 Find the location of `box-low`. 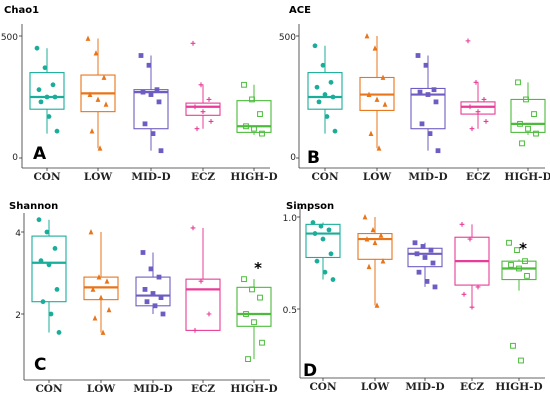

box-low is located at coordinates (377, 92).